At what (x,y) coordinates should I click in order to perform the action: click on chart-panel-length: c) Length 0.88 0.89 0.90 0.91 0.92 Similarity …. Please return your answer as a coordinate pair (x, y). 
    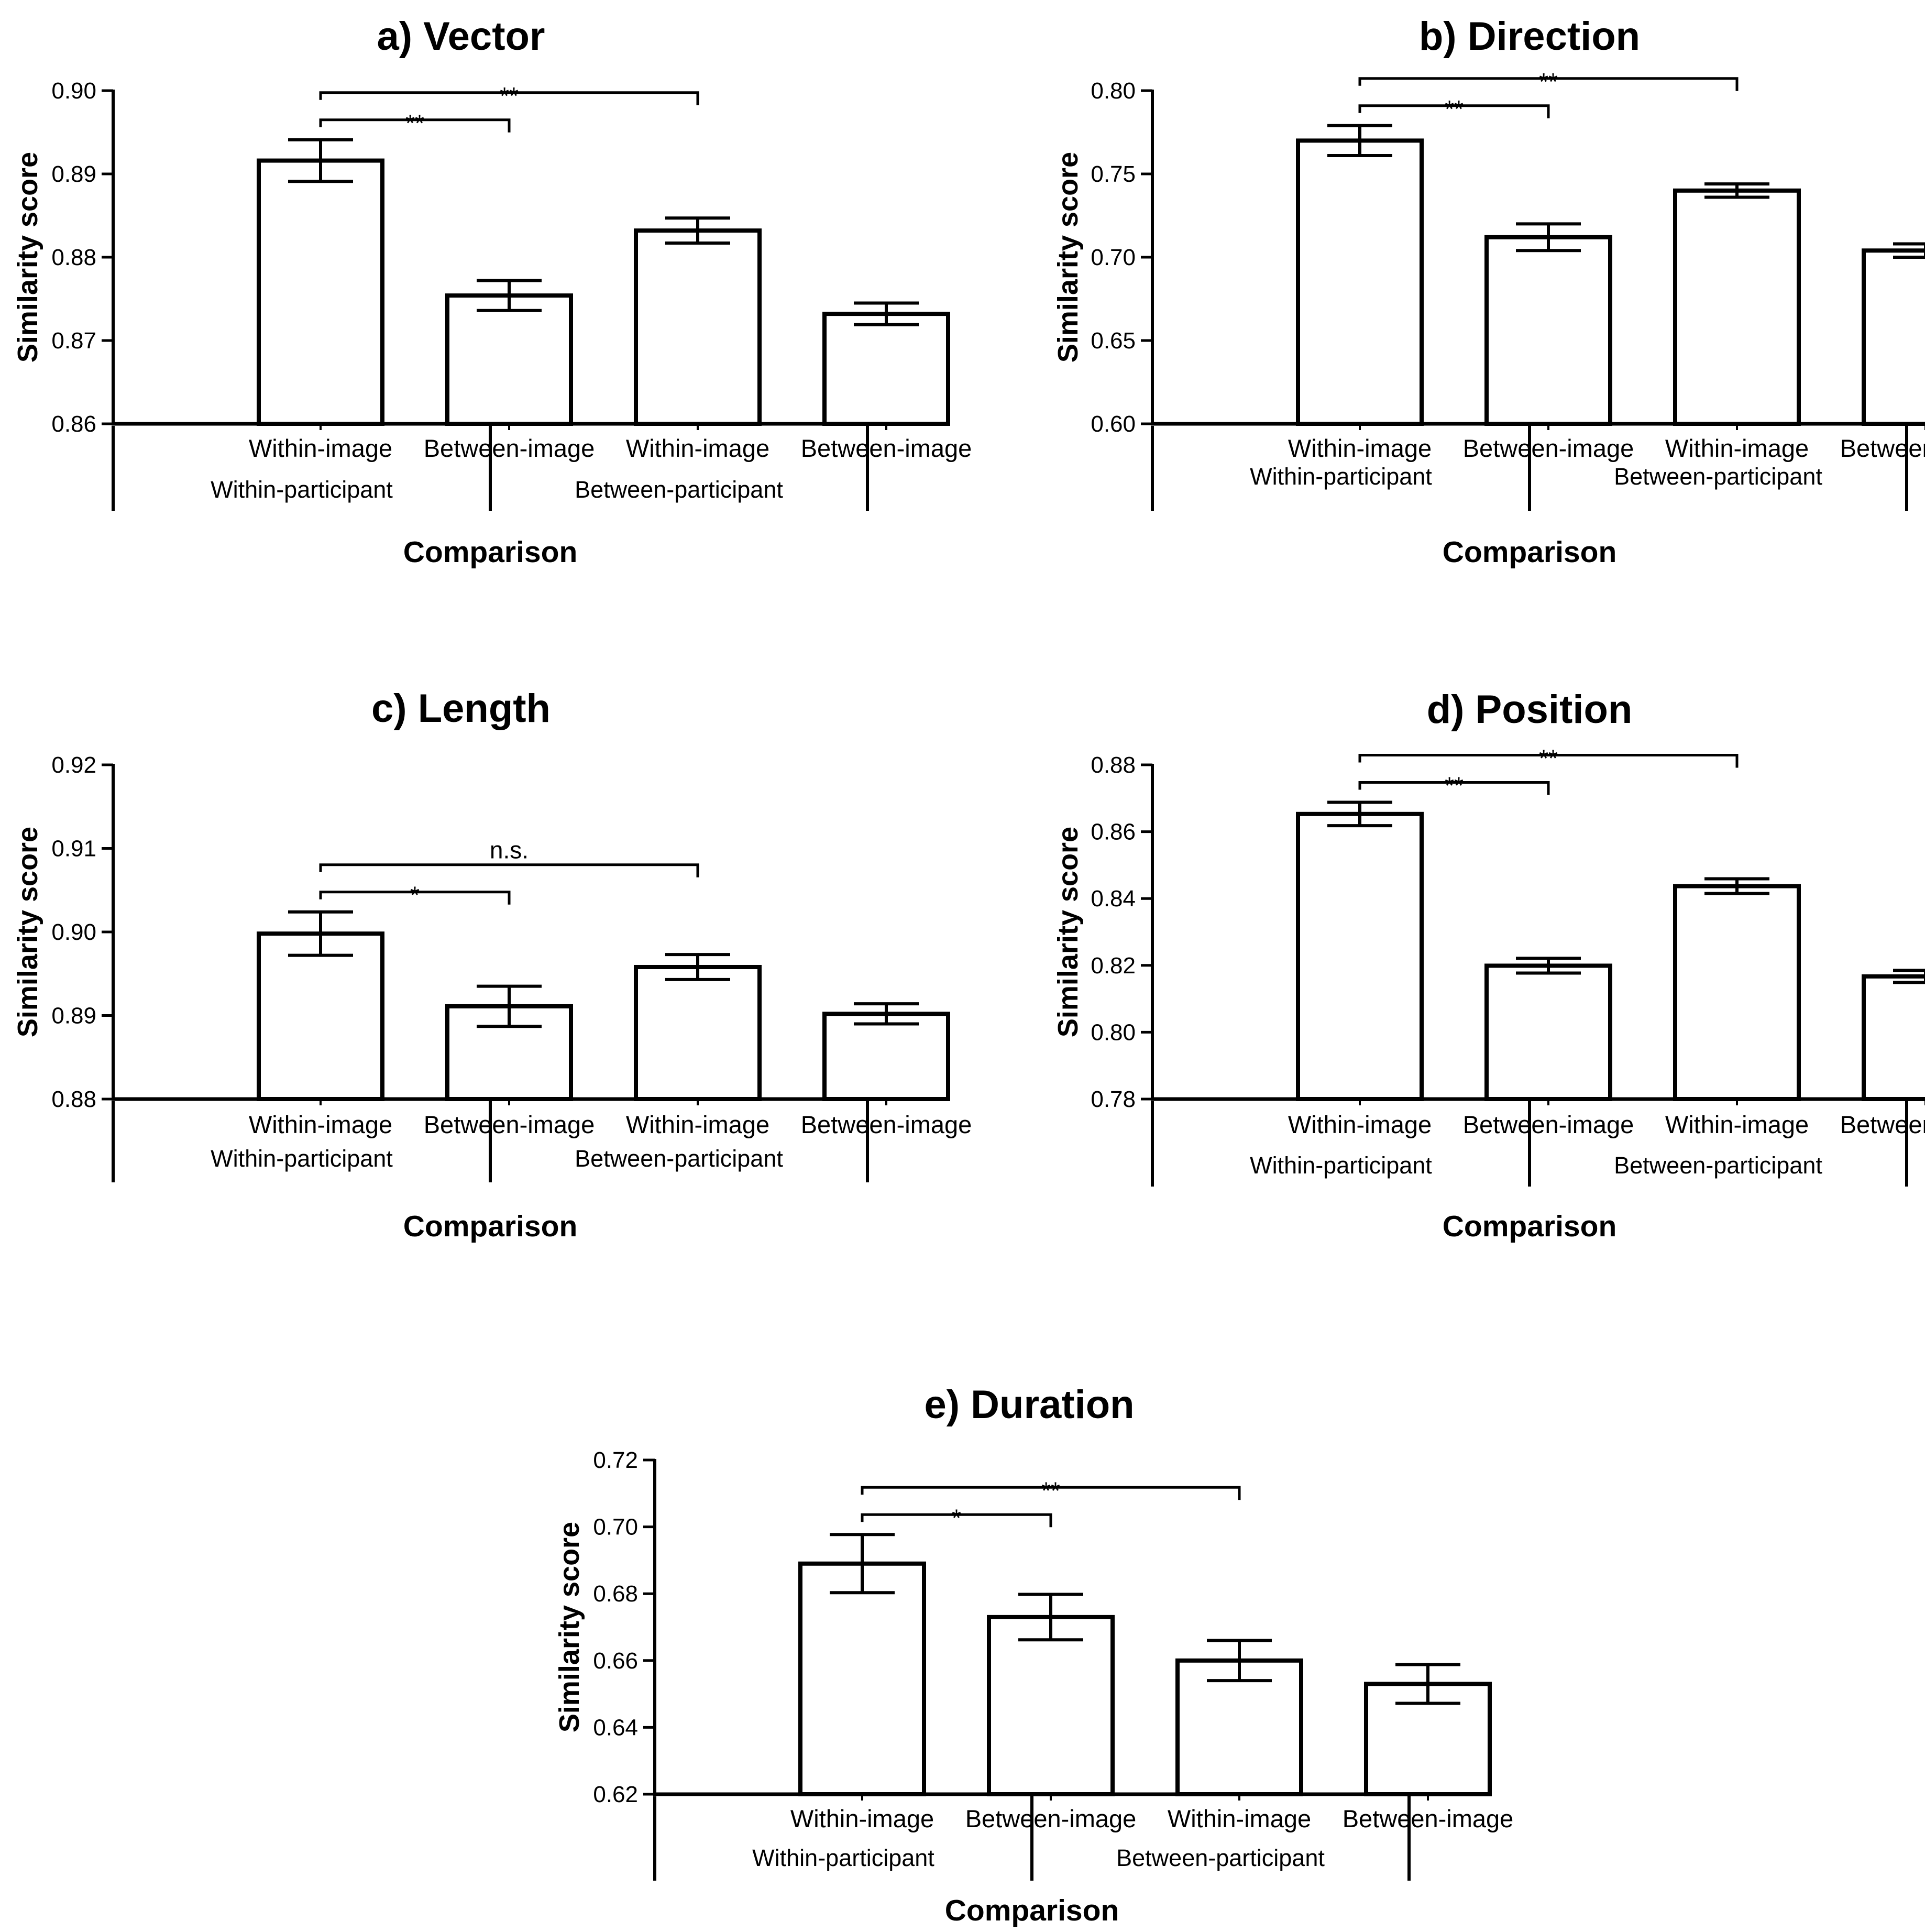
    Looking at the image, I should click on (492, 964).